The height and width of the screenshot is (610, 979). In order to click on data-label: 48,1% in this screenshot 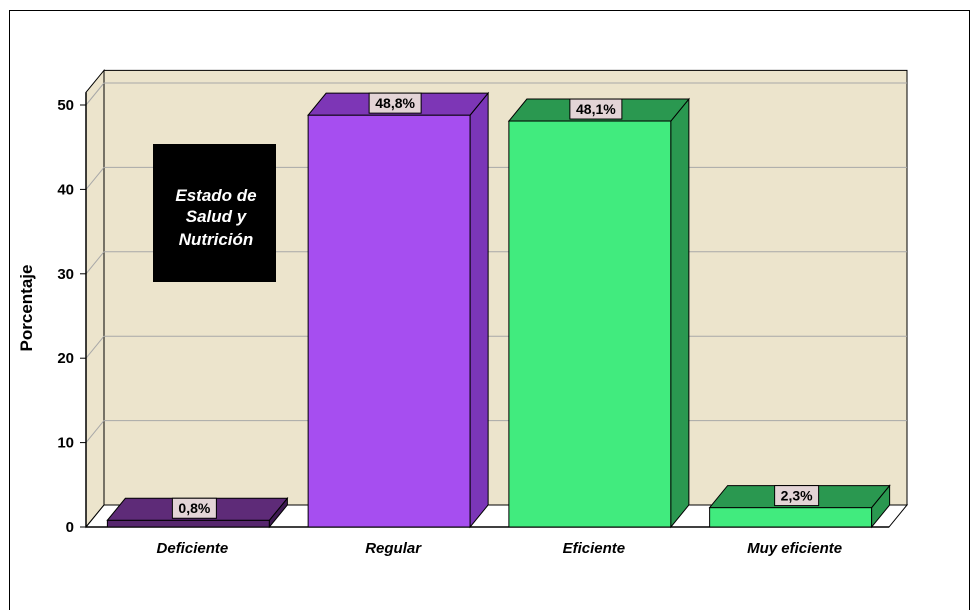, I will do `click(596, 109)`.